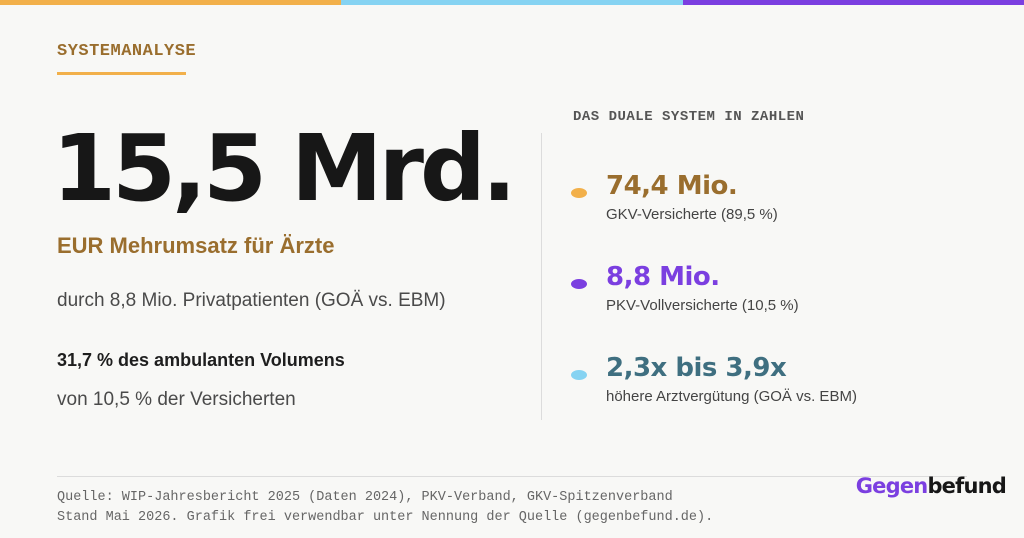 This screenshot has width=1024, height=538. I want to click on stat-label: PKV-Vollversicherte (10,5 %), so click(702, 305).